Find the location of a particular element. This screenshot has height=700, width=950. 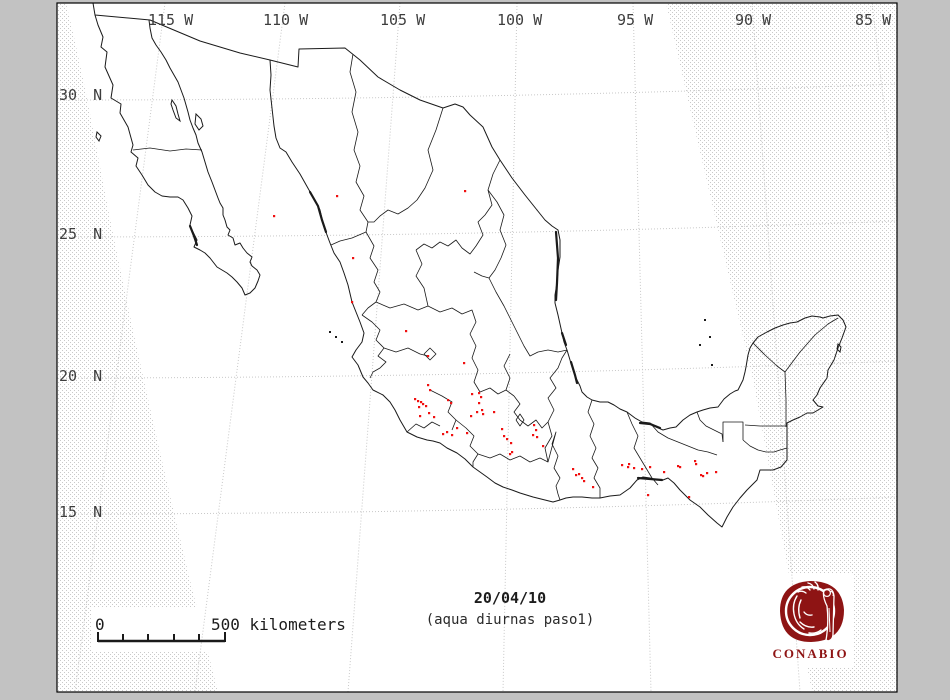

lon-label: 115 W is located at coordinates (171, 20).